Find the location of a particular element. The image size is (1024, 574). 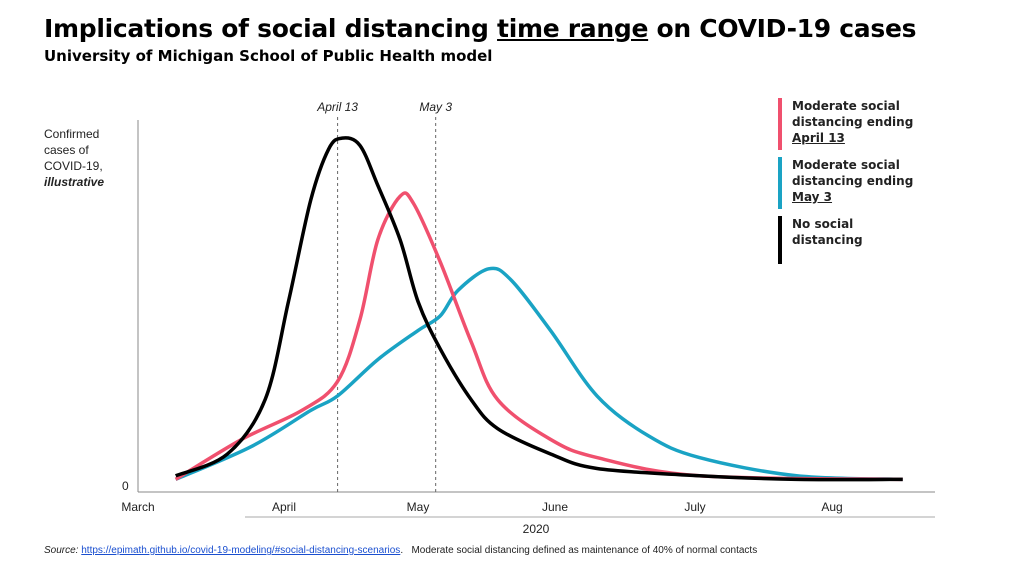

x-tick-label: May is located at coordinates (418, 507).